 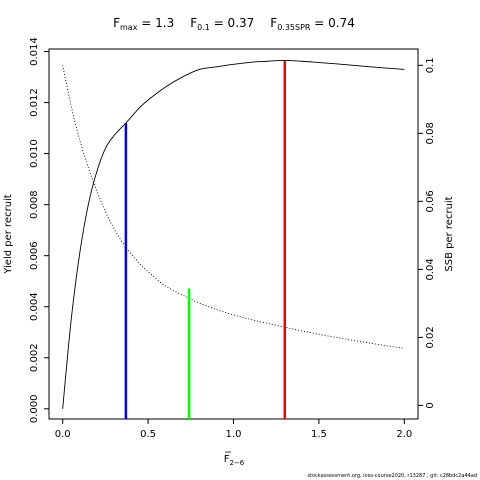 What do you see at coordinates (449, 233) in the screenshot?
I see `y-axis-right-label: SSB per recruit` at bounding box center [449, 233].